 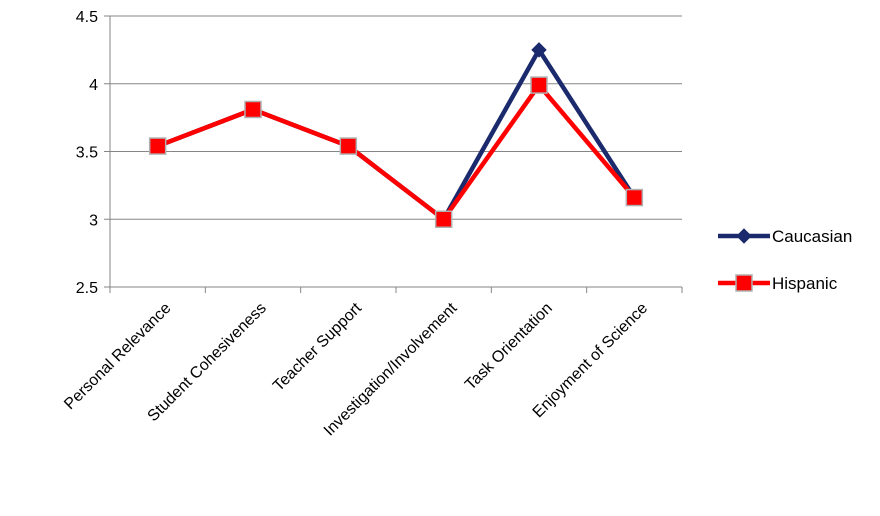 What do you see at coordinates (87, 17) in the screenshot?
I see `y-tick-label: 4.5` at bounding box center [87, 17].